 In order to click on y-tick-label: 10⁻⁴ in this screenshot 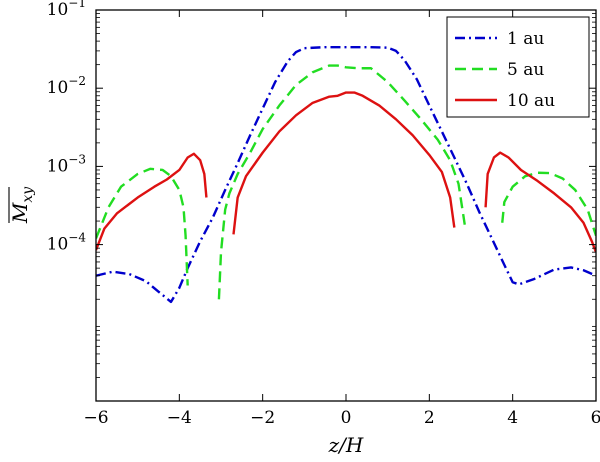, I will do `click(67, 243)`.